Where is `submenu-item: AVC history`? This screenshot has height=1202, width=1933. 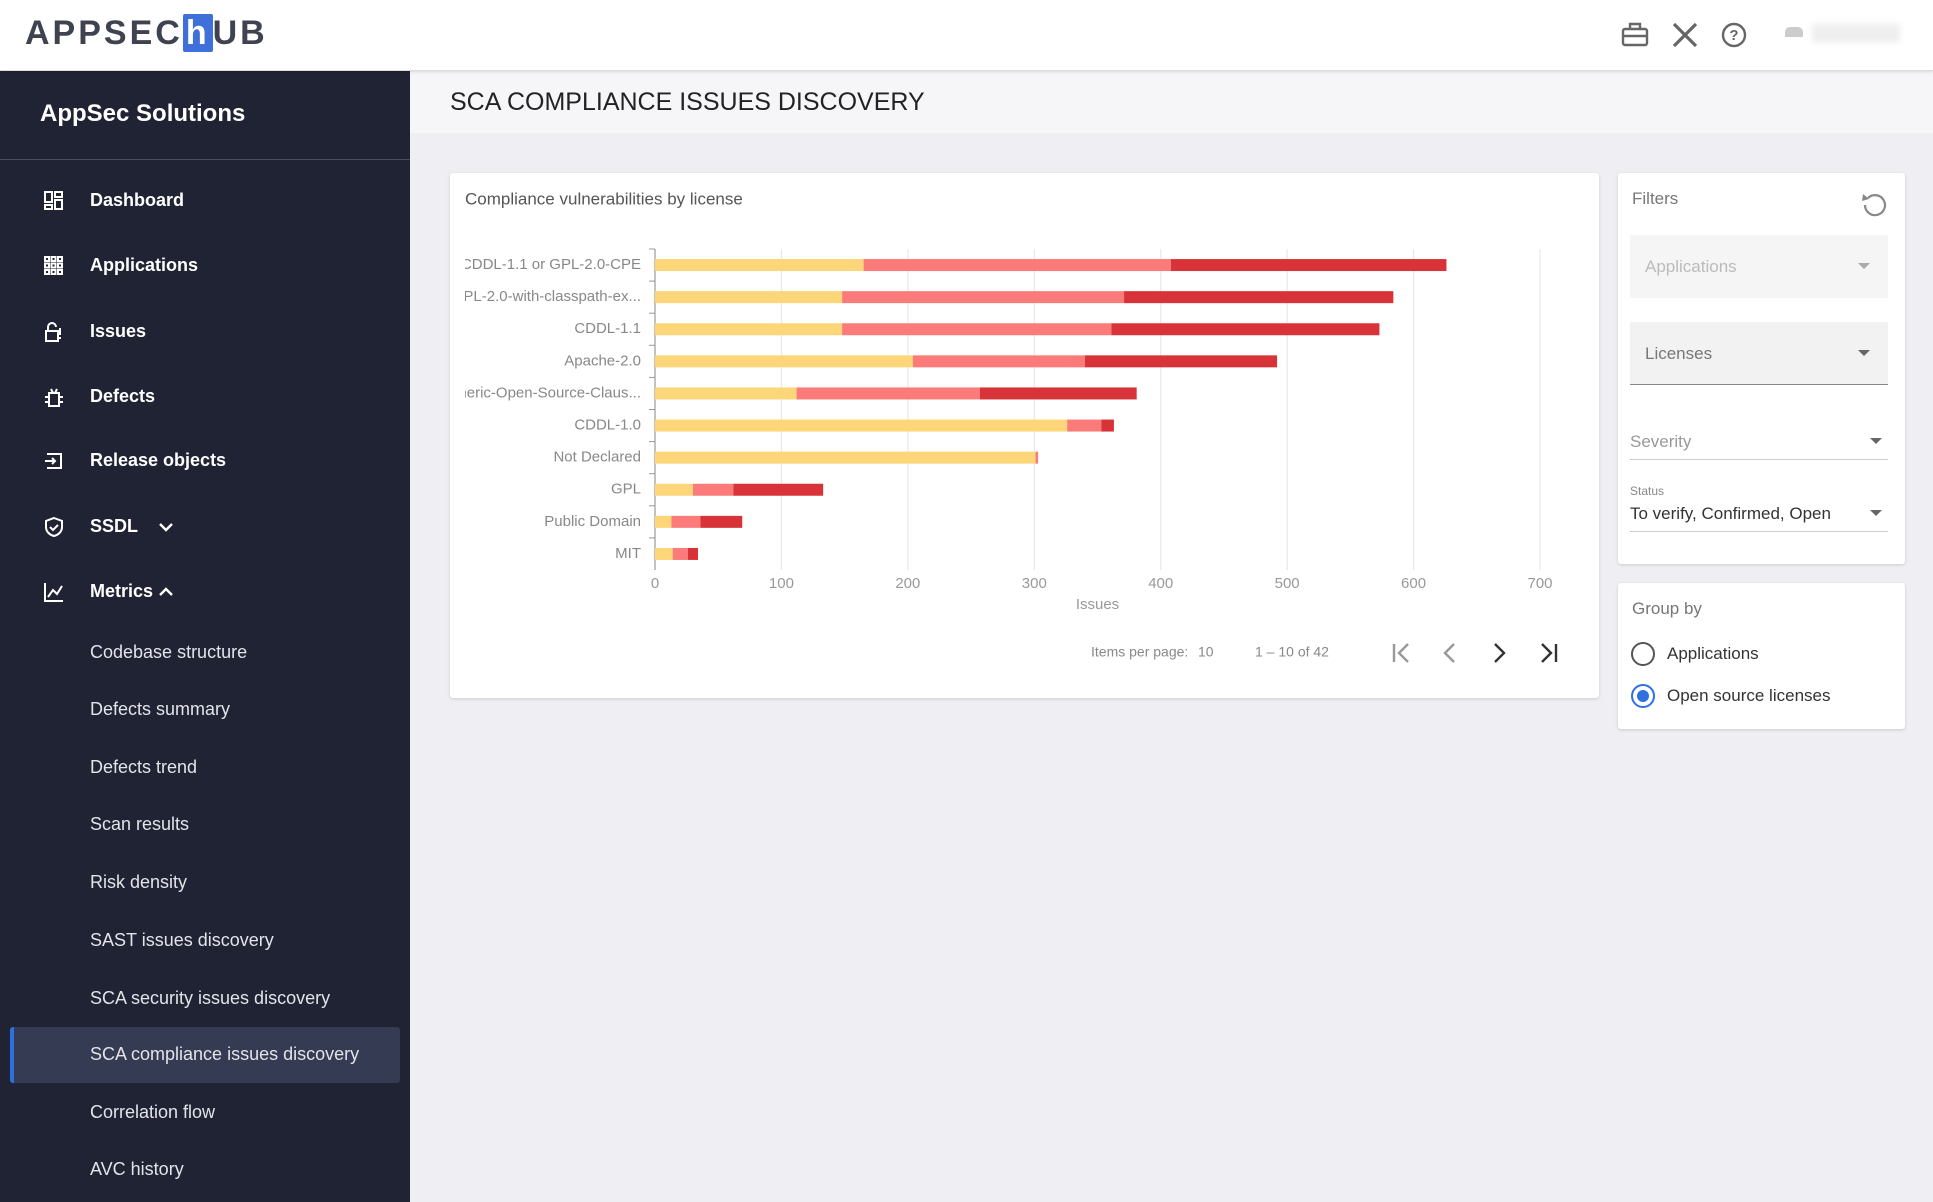 submenu-item: AVC history is located at coordinates (205, 1170).